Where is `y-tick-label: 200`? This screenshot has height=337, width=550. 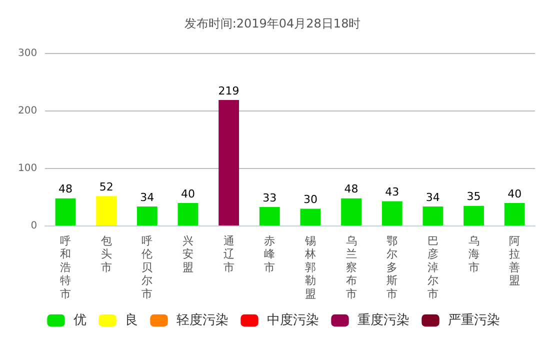 y-tick-label: 200 is located at coordinates (28, 111).